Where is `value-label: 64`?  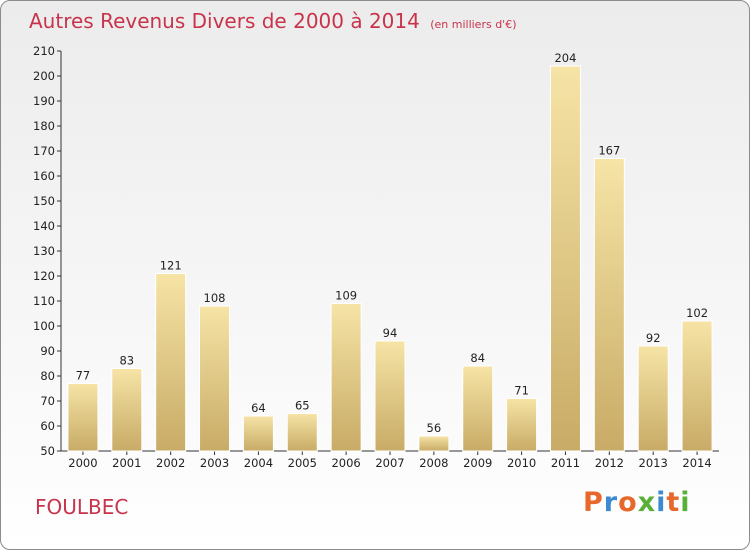 value-label: 64 is located at coordinates (258, 408).